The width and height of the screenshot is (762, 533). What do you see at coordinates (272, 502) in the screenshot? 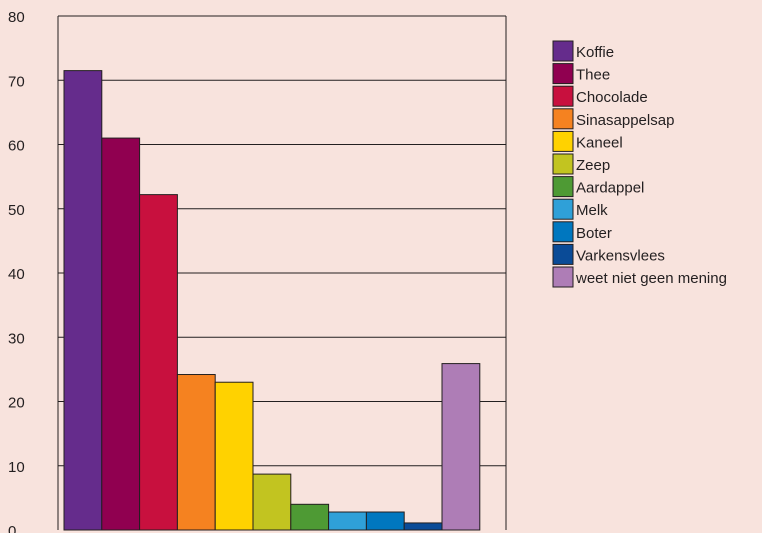
I see `bar-zeep` at bounding box center [272, 502].